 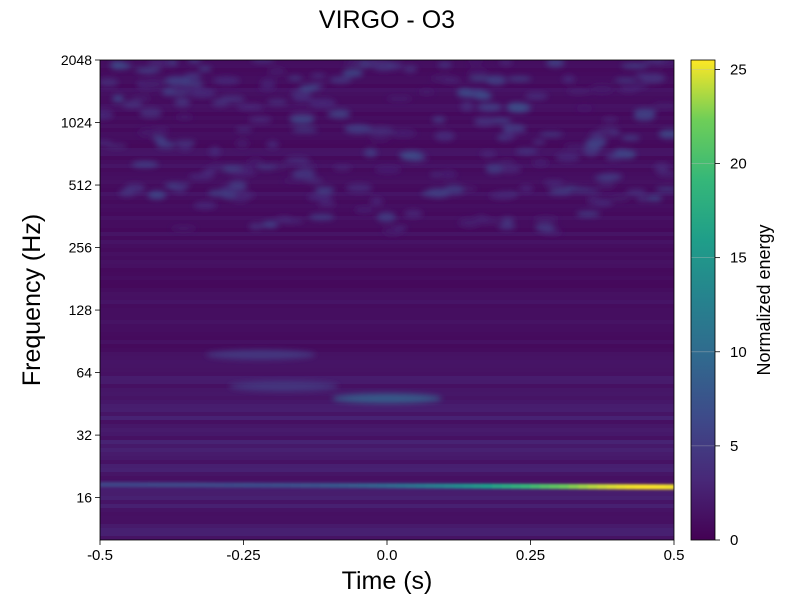 I want to click on y-tick-label: 32, so click(x=84, y=435).